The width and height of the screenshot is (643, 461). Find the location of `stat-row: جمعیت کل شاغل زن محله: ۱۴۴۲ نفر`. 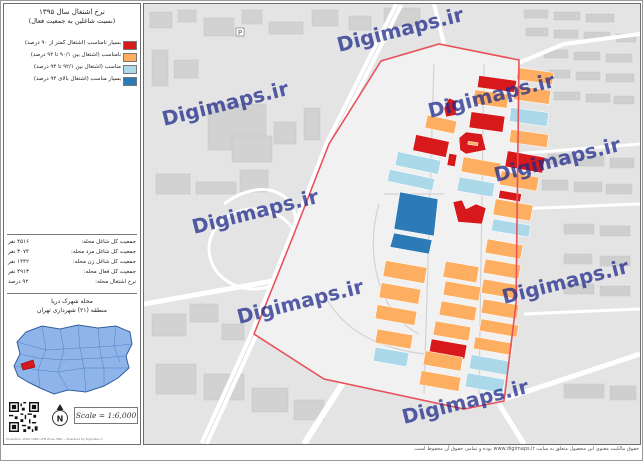

stat-row: جمعیت کل شاغل زن محله: ۱۴۴۲ نفر is located at coordinates (72, 263).